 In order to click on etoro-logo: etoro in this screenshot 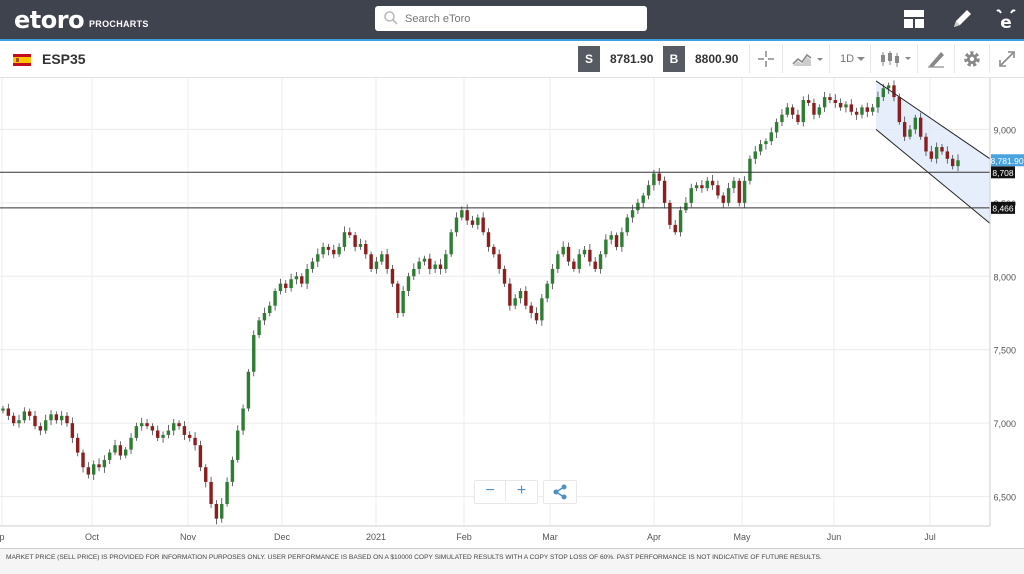, I will do `click(49, 20)`.